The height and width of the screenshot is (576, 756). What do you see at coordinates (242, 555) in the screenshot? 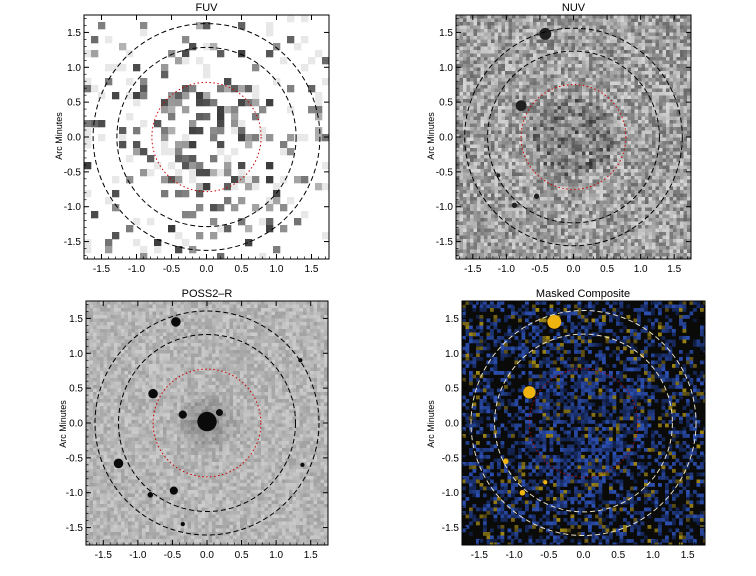
I see `xtick-label-poss2r-4: 0.5` at bounding box center [242, 555].